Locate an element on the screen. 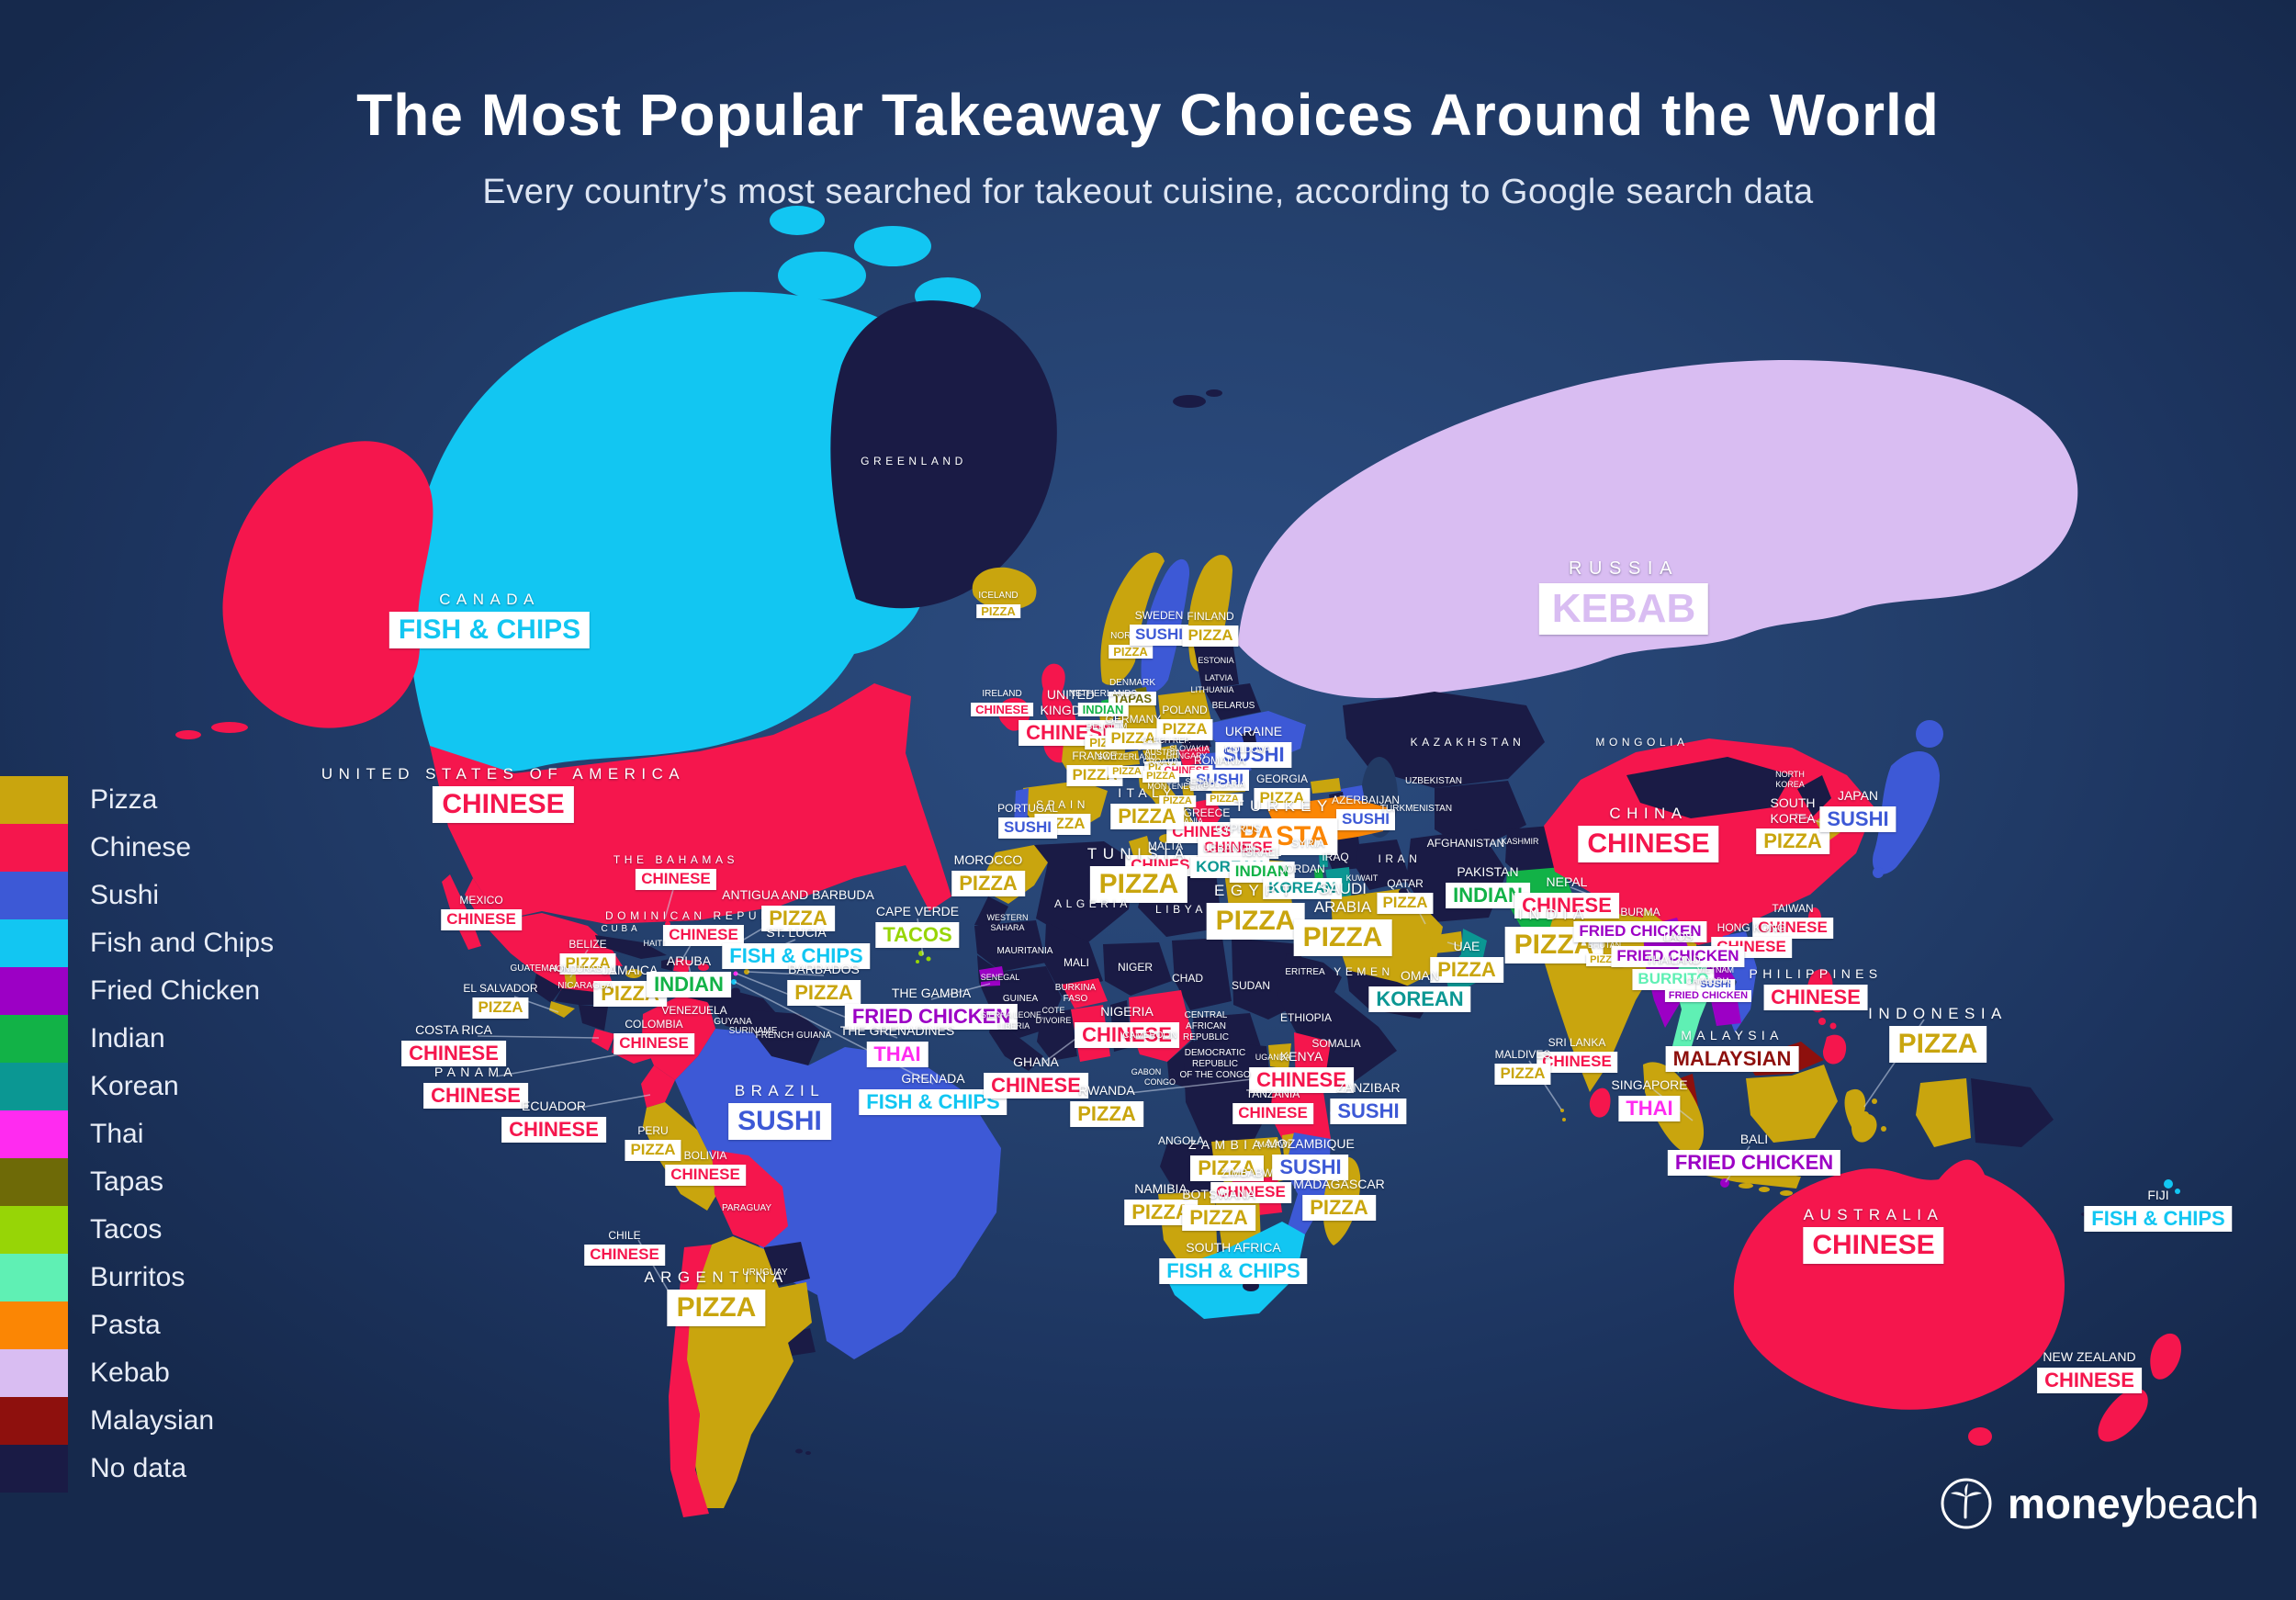  map-label-liberia: LIBERIA is located at coordinates (1014, 1026).